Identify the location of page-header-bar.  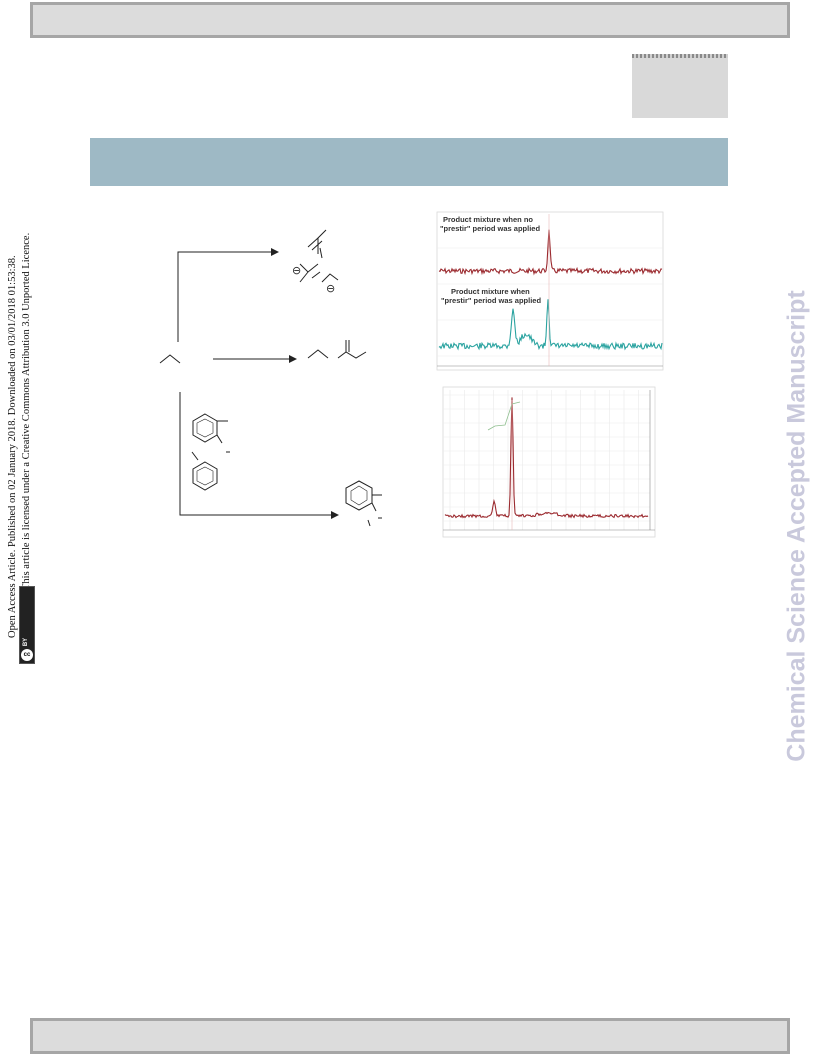
(410, 20).